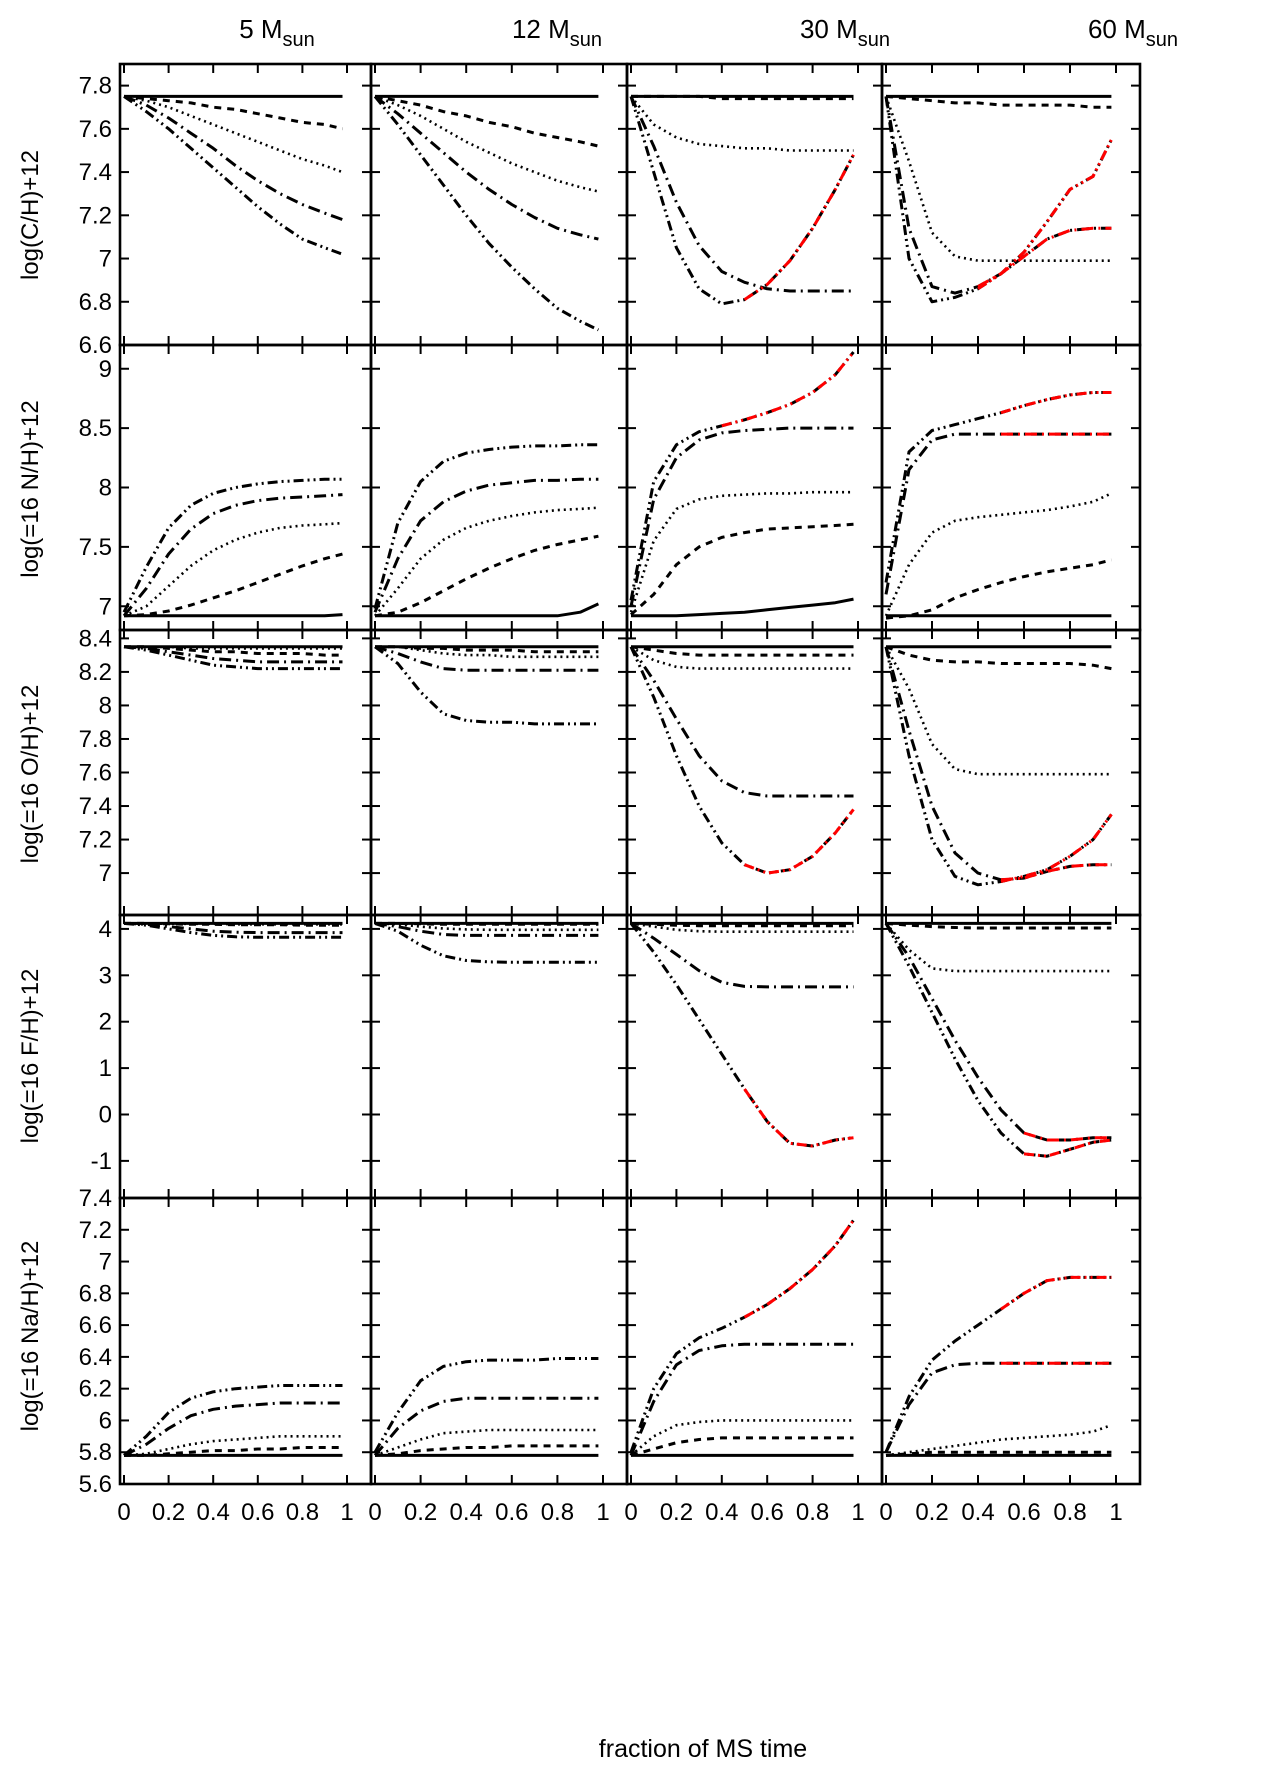  I want to click on panel-r4-c3, so click(998, 1366).